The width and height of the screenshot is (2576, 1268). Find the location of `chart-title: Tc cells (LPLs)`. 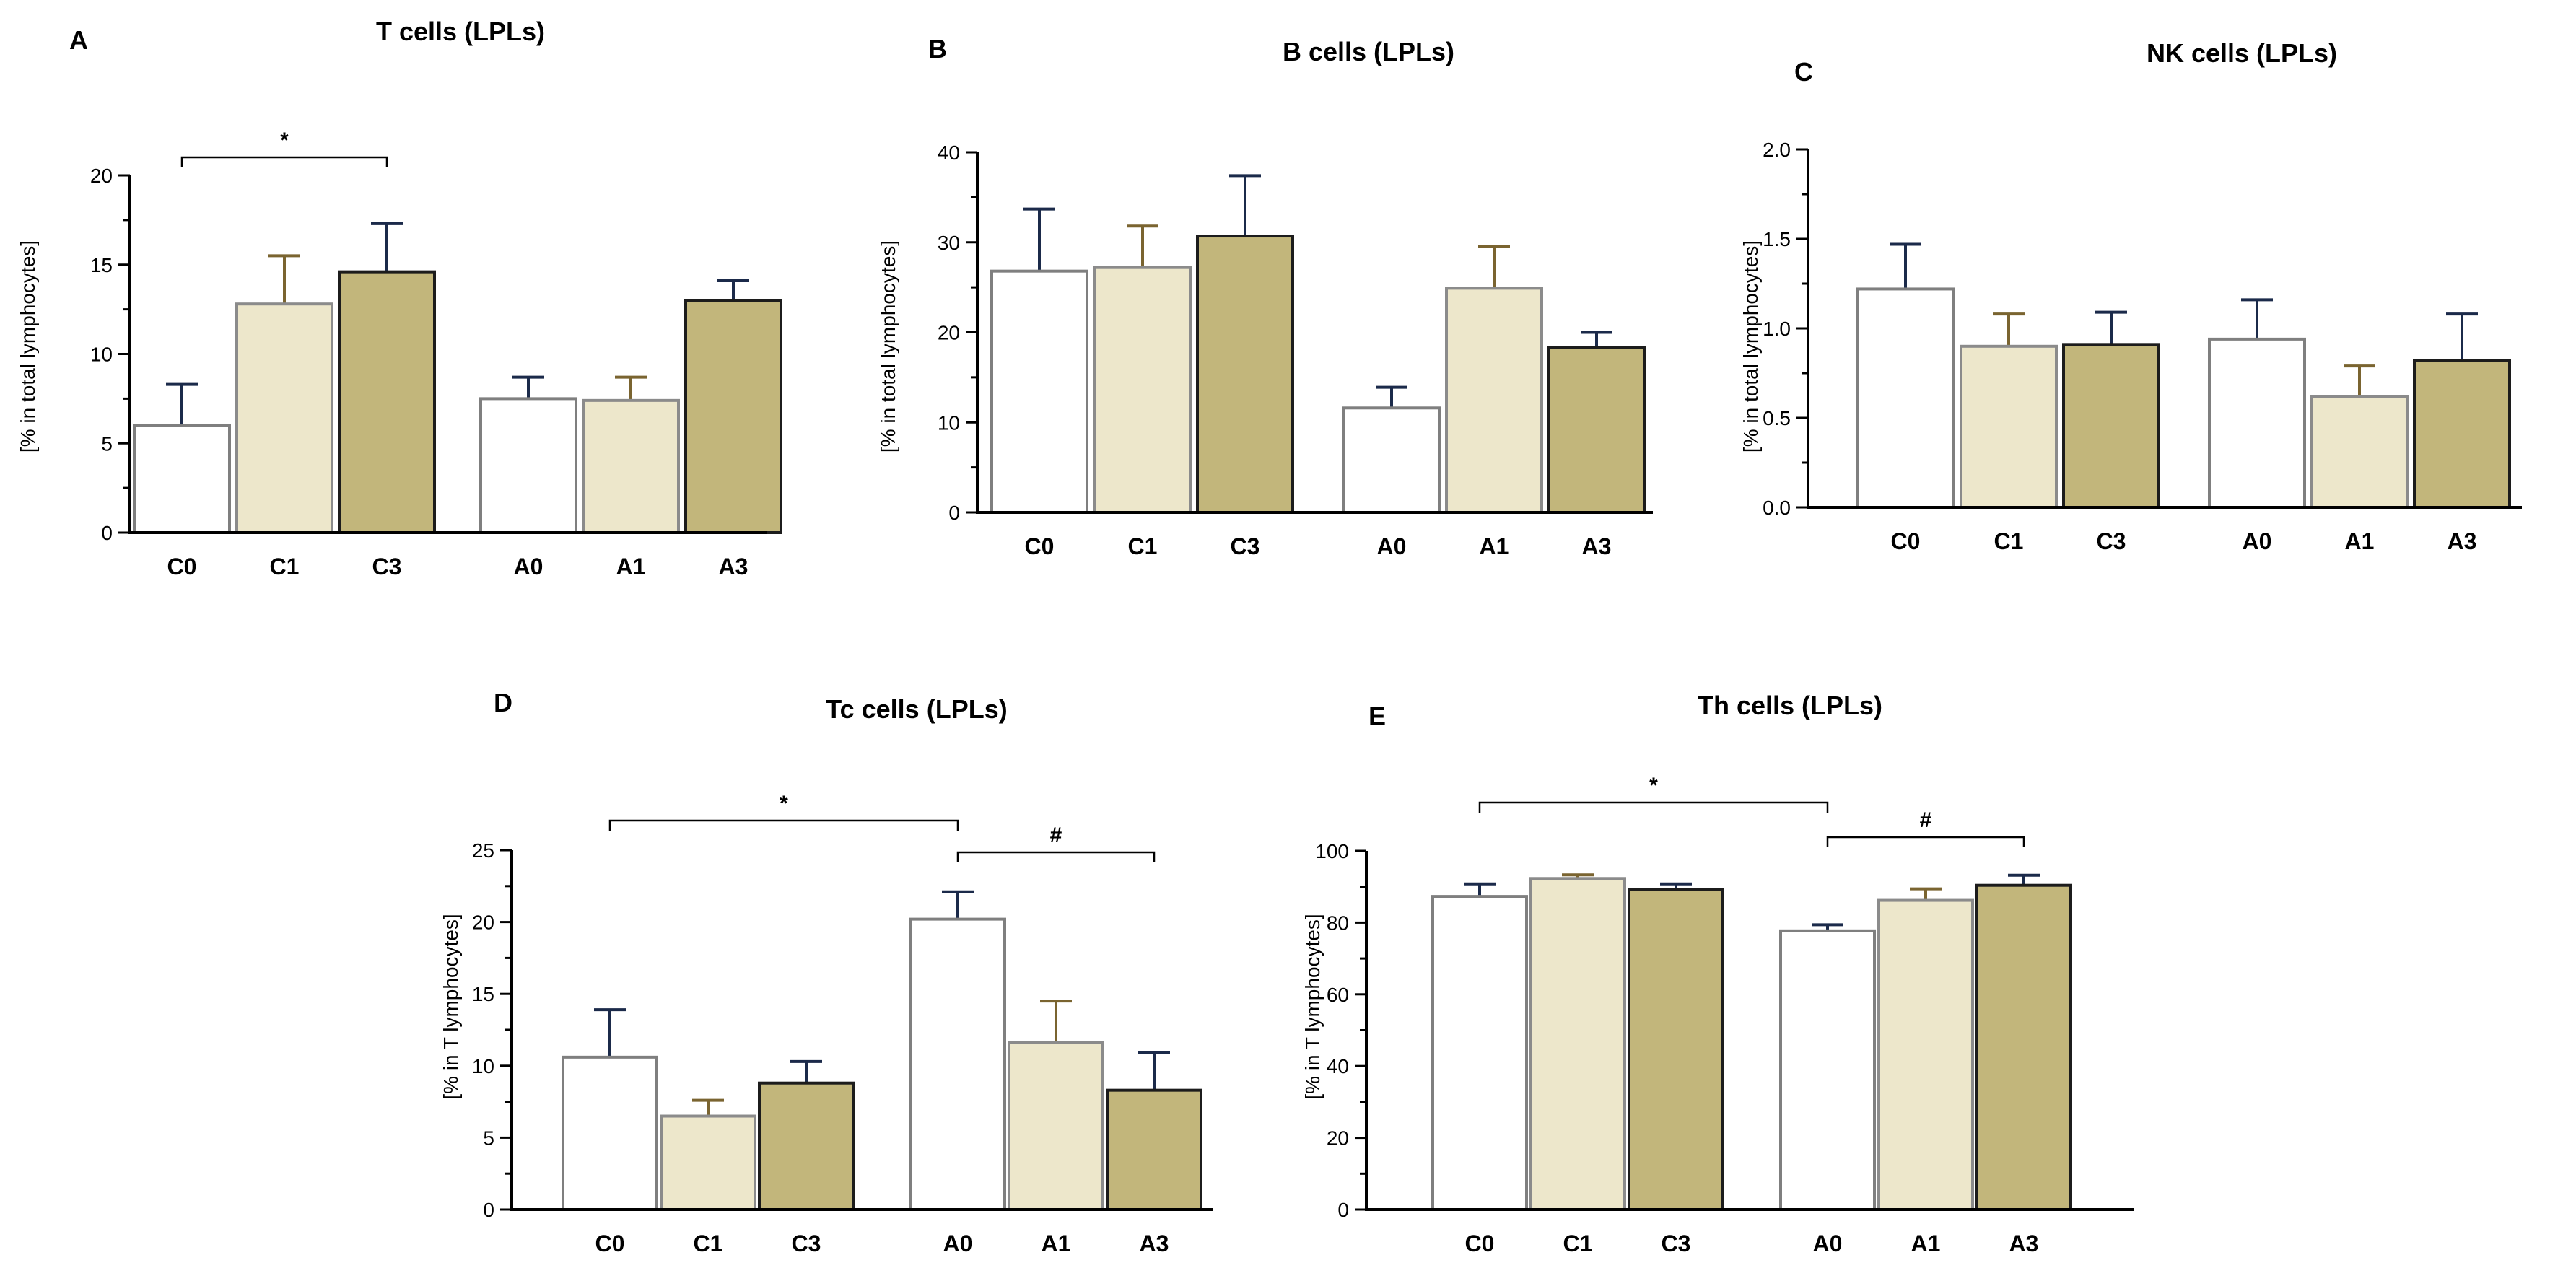

chart-title: Tc cells (LPLs) is located at coordinates (916, 709).